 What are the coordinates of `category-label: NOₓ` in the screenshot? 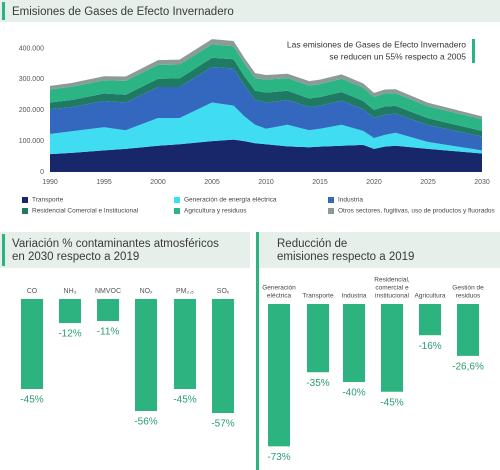 It's located at (147, 291).